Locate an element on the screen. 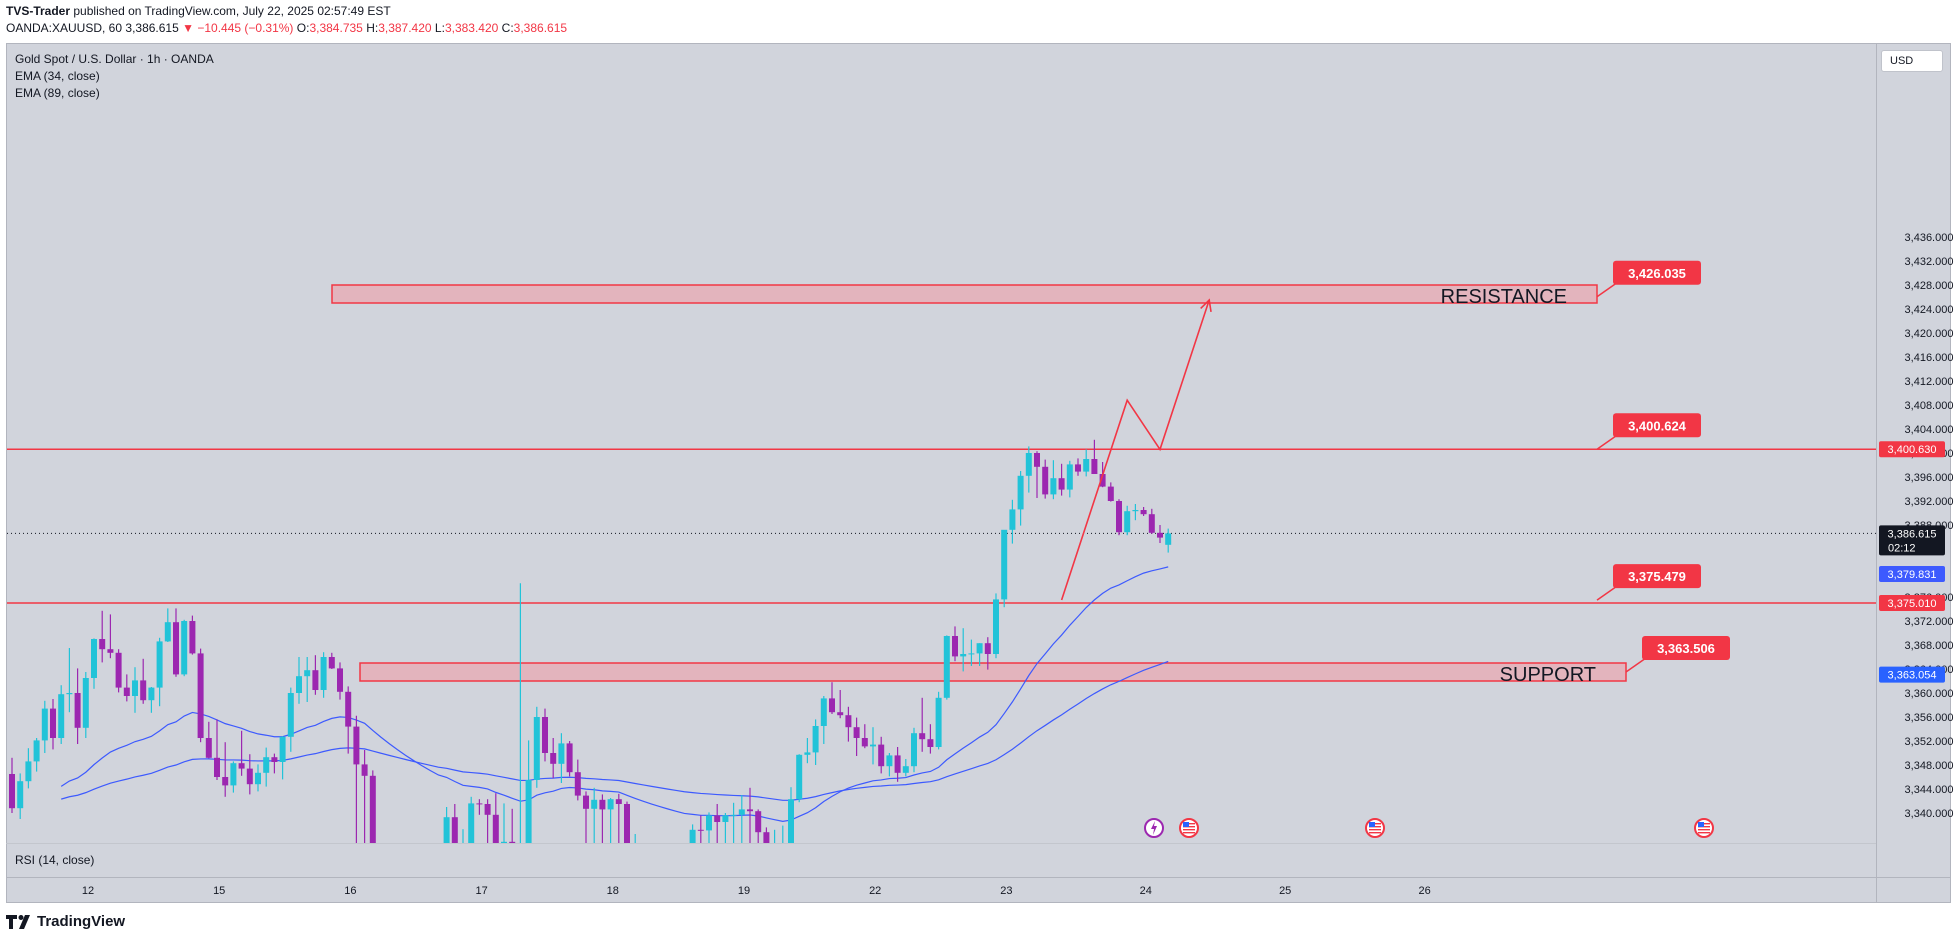 This screenshot has width=1957, height=941. price-callout: 3,363.506 is located at coordinates (1677, 654).